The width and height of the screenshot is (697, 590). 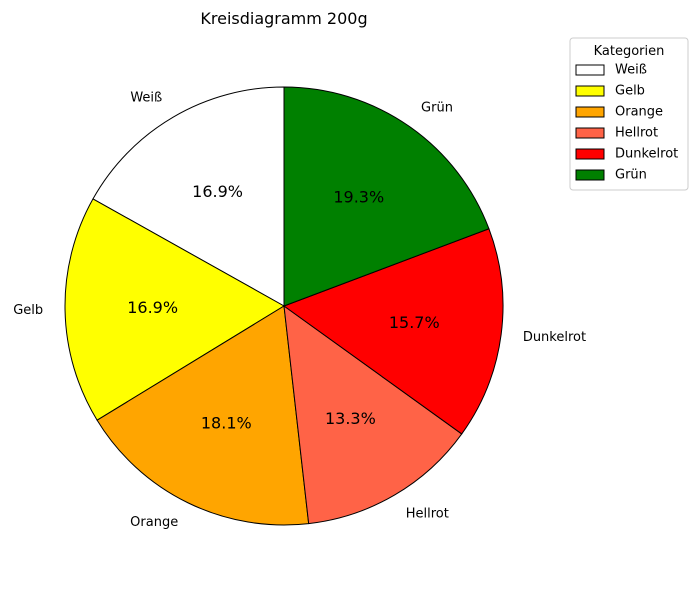 I want to click on legend-entries: Weiß Gelb Orange Hellrot Dunkelrot Grün, so click(x=626, y=123).